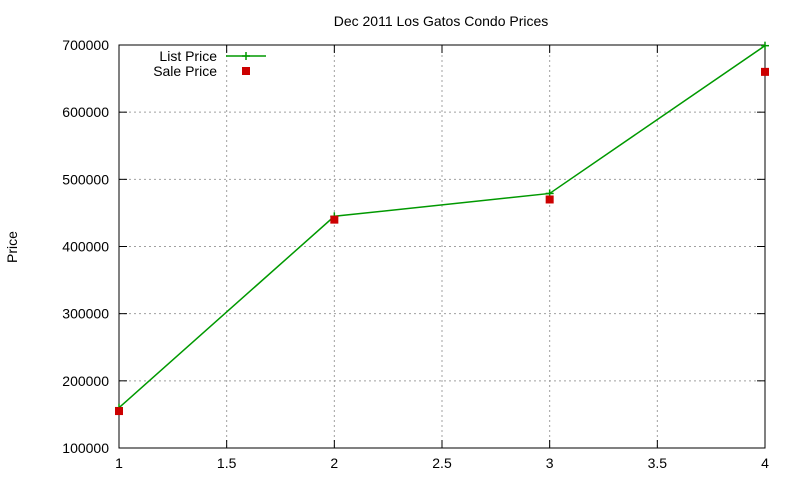  What do you see at coordinates (85, 112) in the screenshot?
I see `y-tick-label: 600000` at bounding box center [85, 112].